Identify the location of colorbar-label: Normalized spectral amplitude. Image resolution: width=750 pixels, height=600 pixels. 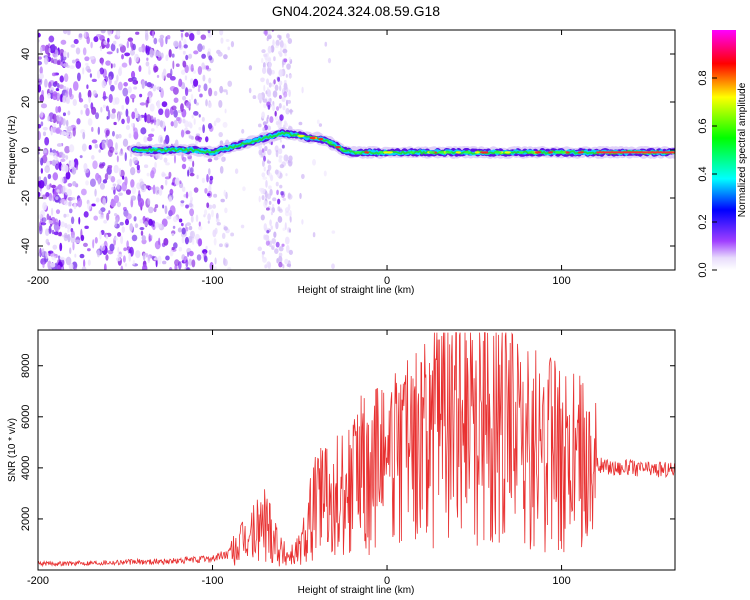
(742, 149).